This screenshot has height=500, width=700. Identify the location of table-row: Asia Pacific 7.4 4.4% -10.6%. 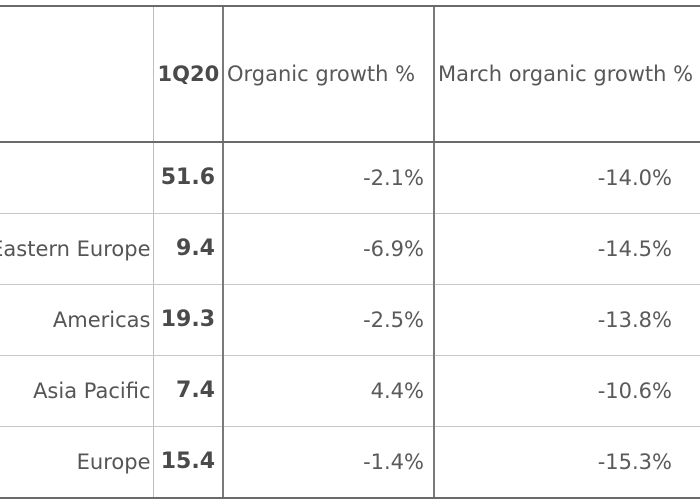
(350, 391).